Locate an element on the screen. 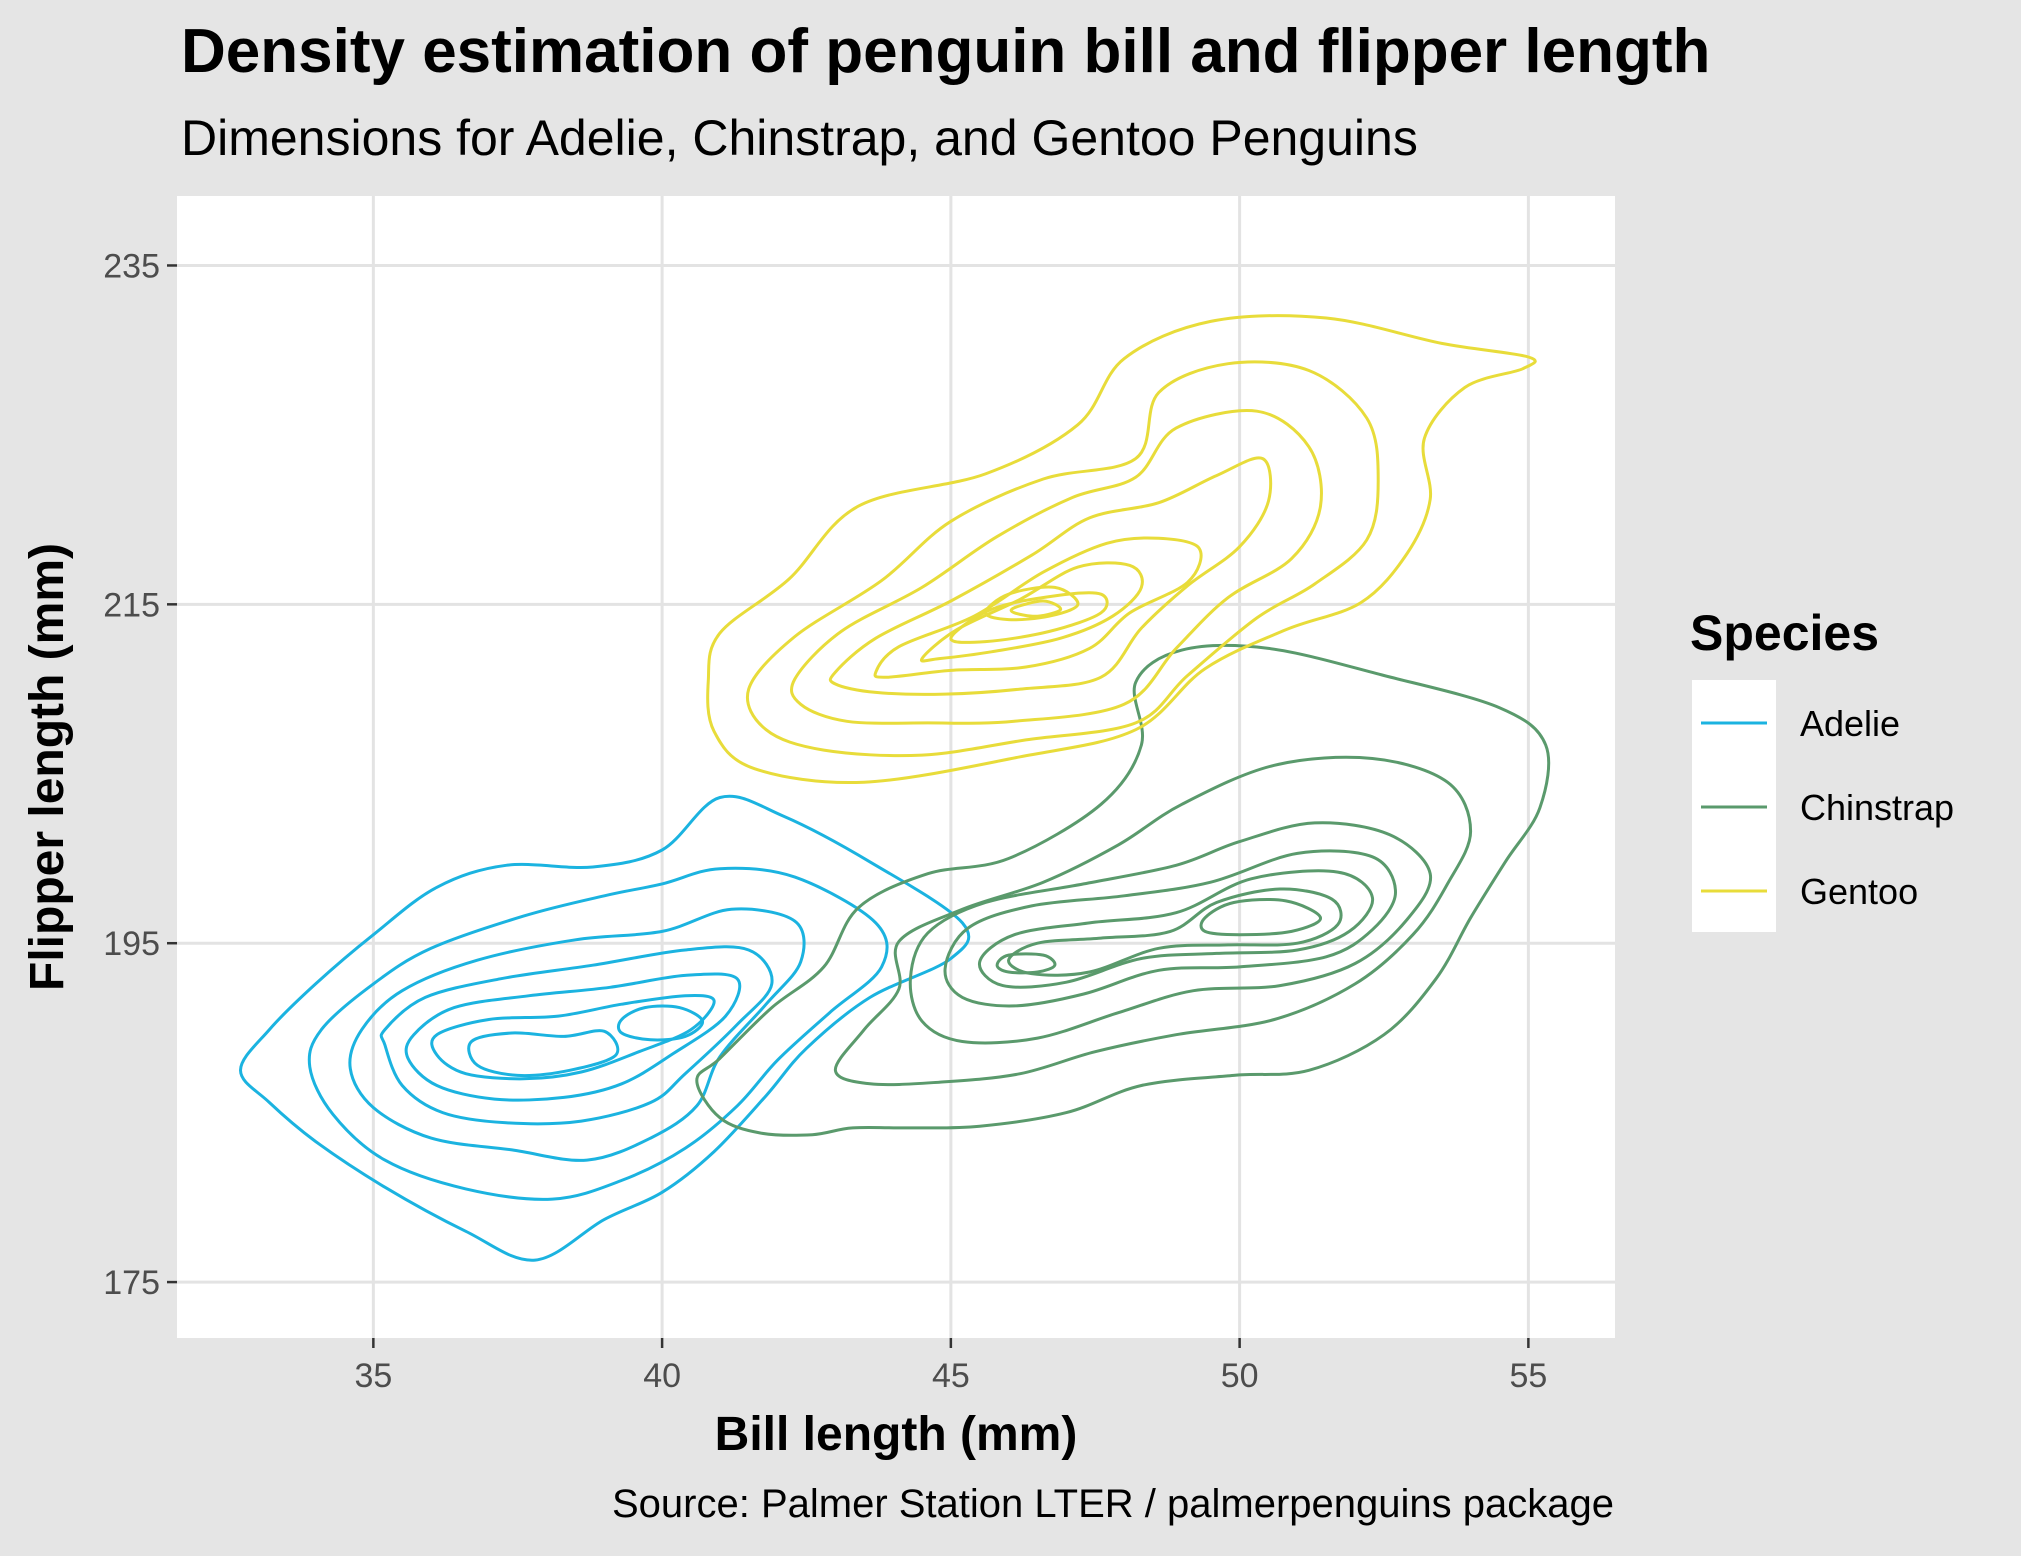 The width and height of the screenshot is (2021, 1556). y-tick-label: 235 is located at coordinates (131, 266).